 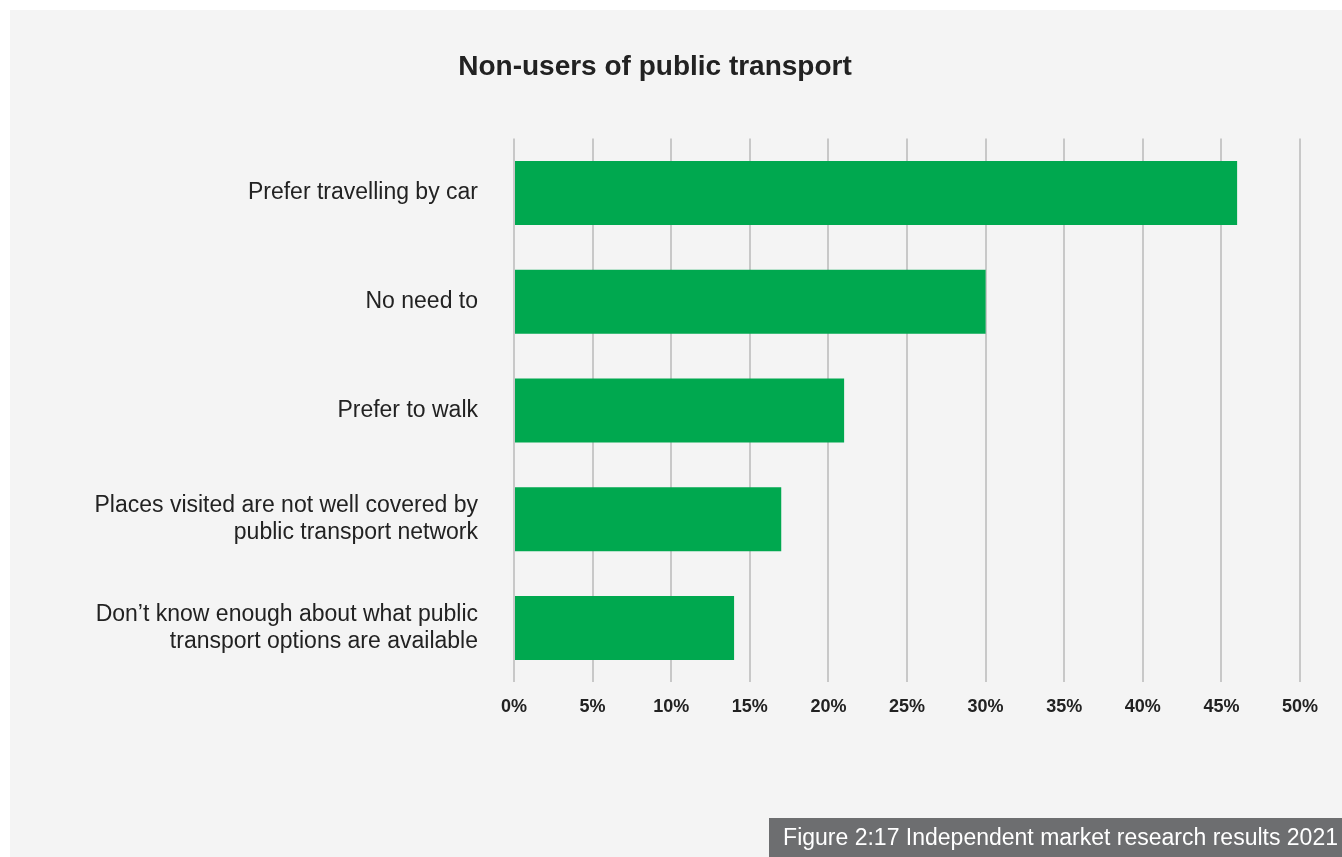 What do you see at coordinates (286, 517) in the screenshot?
I see `y-tick-label: Places visited are not well covered by public transport network` at bounding box center [286, 517].